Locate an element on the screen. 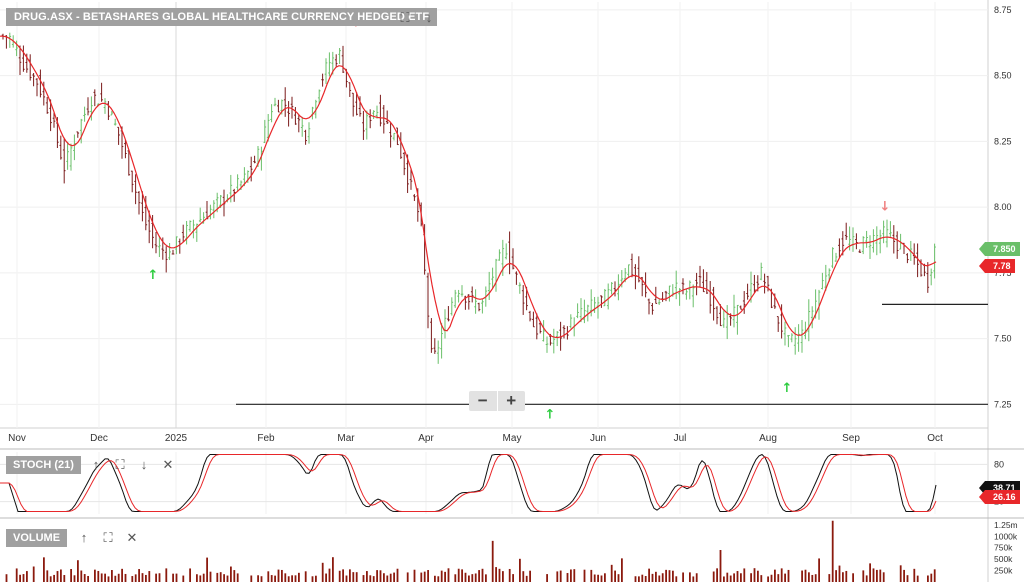 This screenshot has height=582, width=1024. x-tick-label: Mar is located at coordinates (346, 438).